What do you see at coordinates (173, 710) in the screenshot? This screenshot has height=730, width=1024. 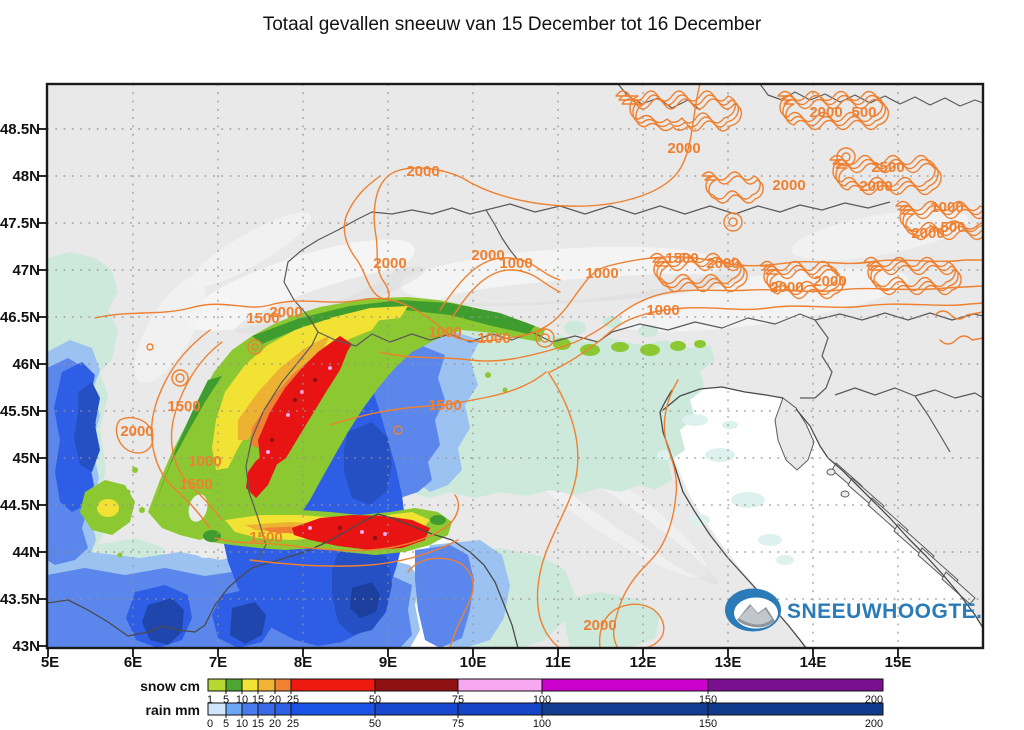 I see `rain-legend-label: rain mm` at bounding box center [173, 710].